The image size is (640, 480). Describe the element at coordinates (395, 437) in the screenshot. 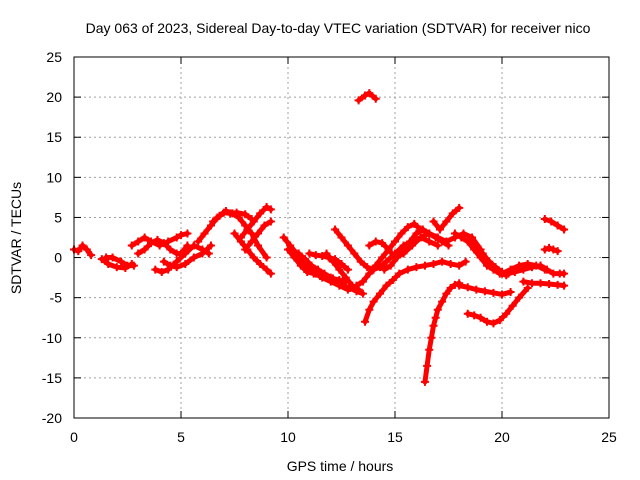

I see `x-tick-label: 15` at that location.